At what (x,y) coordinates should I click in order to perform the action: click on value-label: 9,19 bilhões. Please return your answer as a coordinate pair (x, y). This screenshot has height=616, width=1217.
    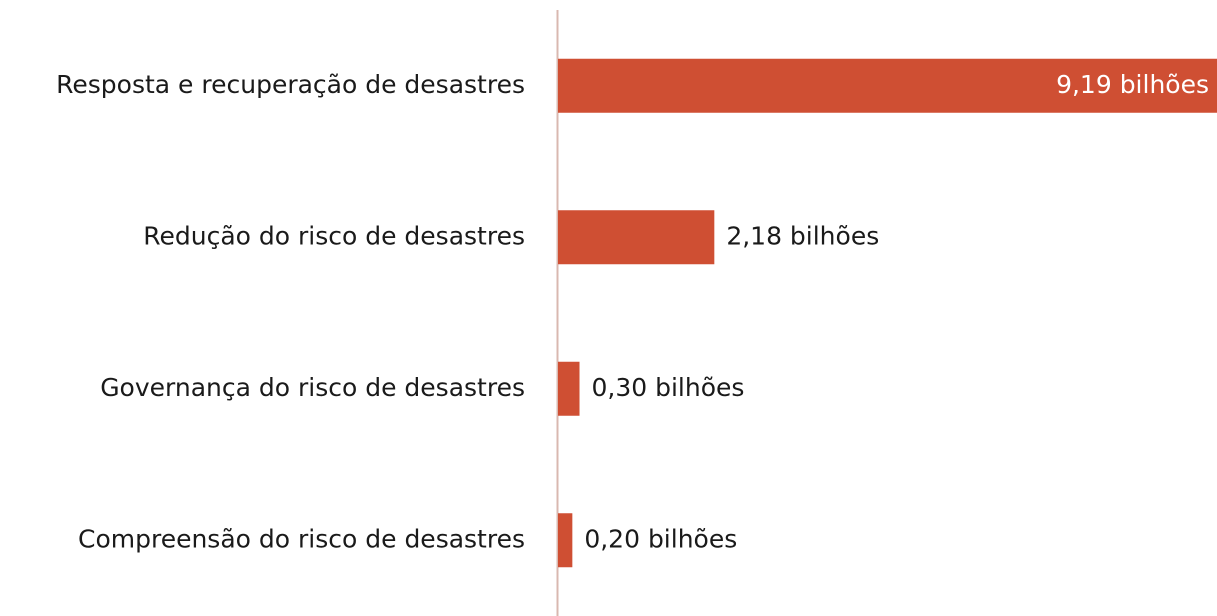
    Looking at the image, I should click on (1132, 84).